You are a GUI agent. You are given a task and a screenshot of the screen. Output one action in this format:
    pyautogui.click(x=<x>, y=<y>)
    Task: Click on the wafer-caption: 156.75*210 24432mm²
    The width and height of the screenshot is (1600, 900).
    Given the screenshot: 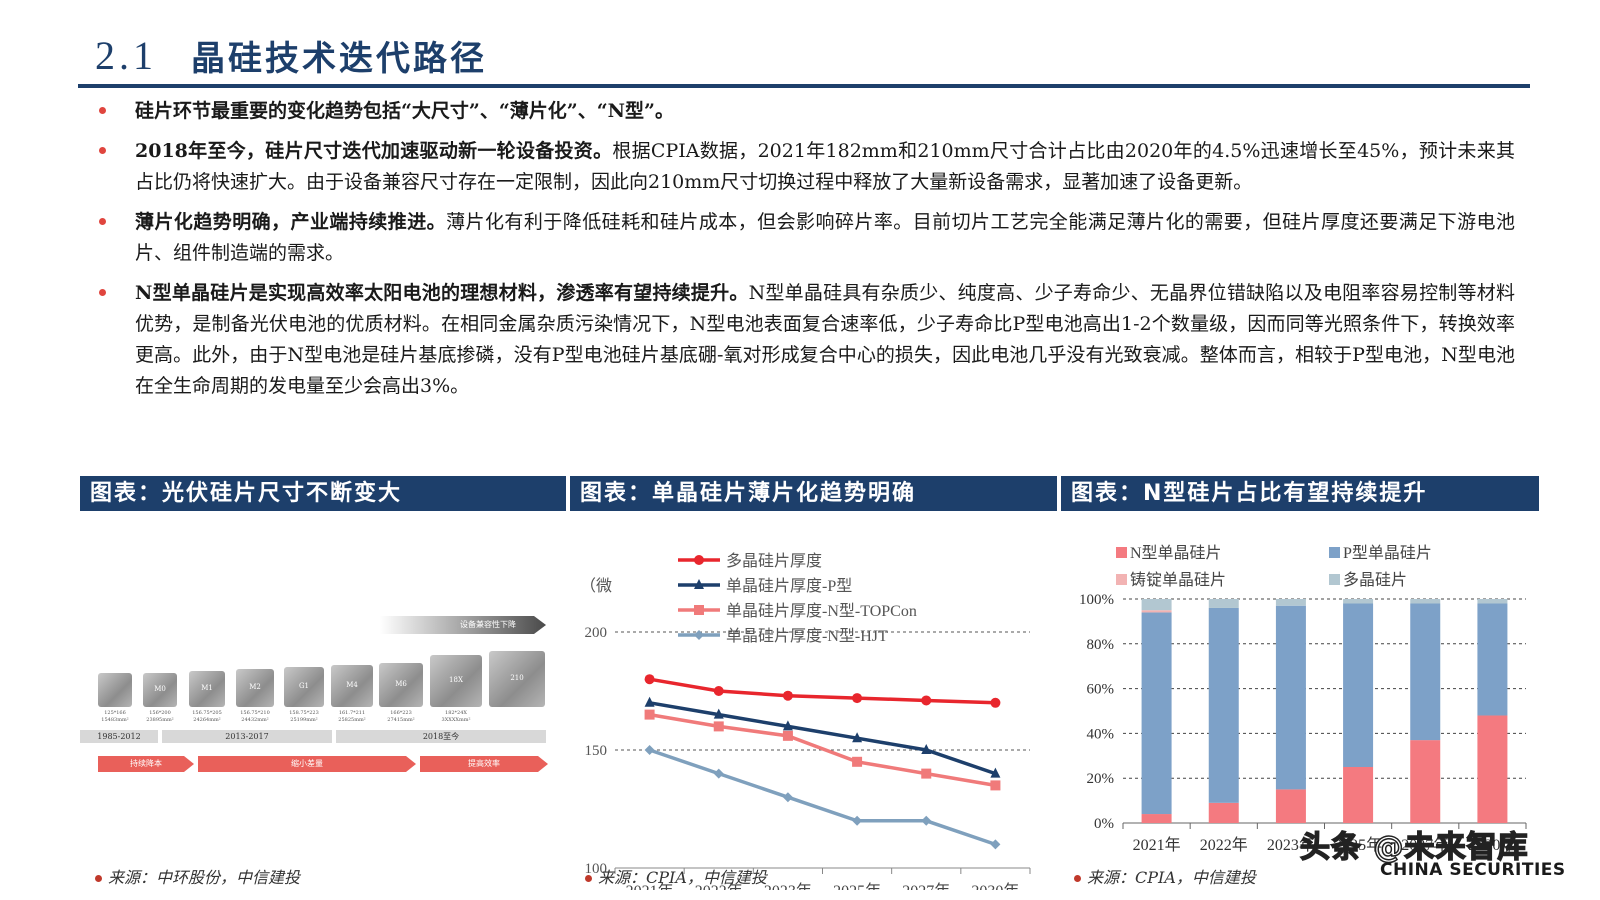 What is the action you would take?
    pyautogui.click(x=255, y=716)
    